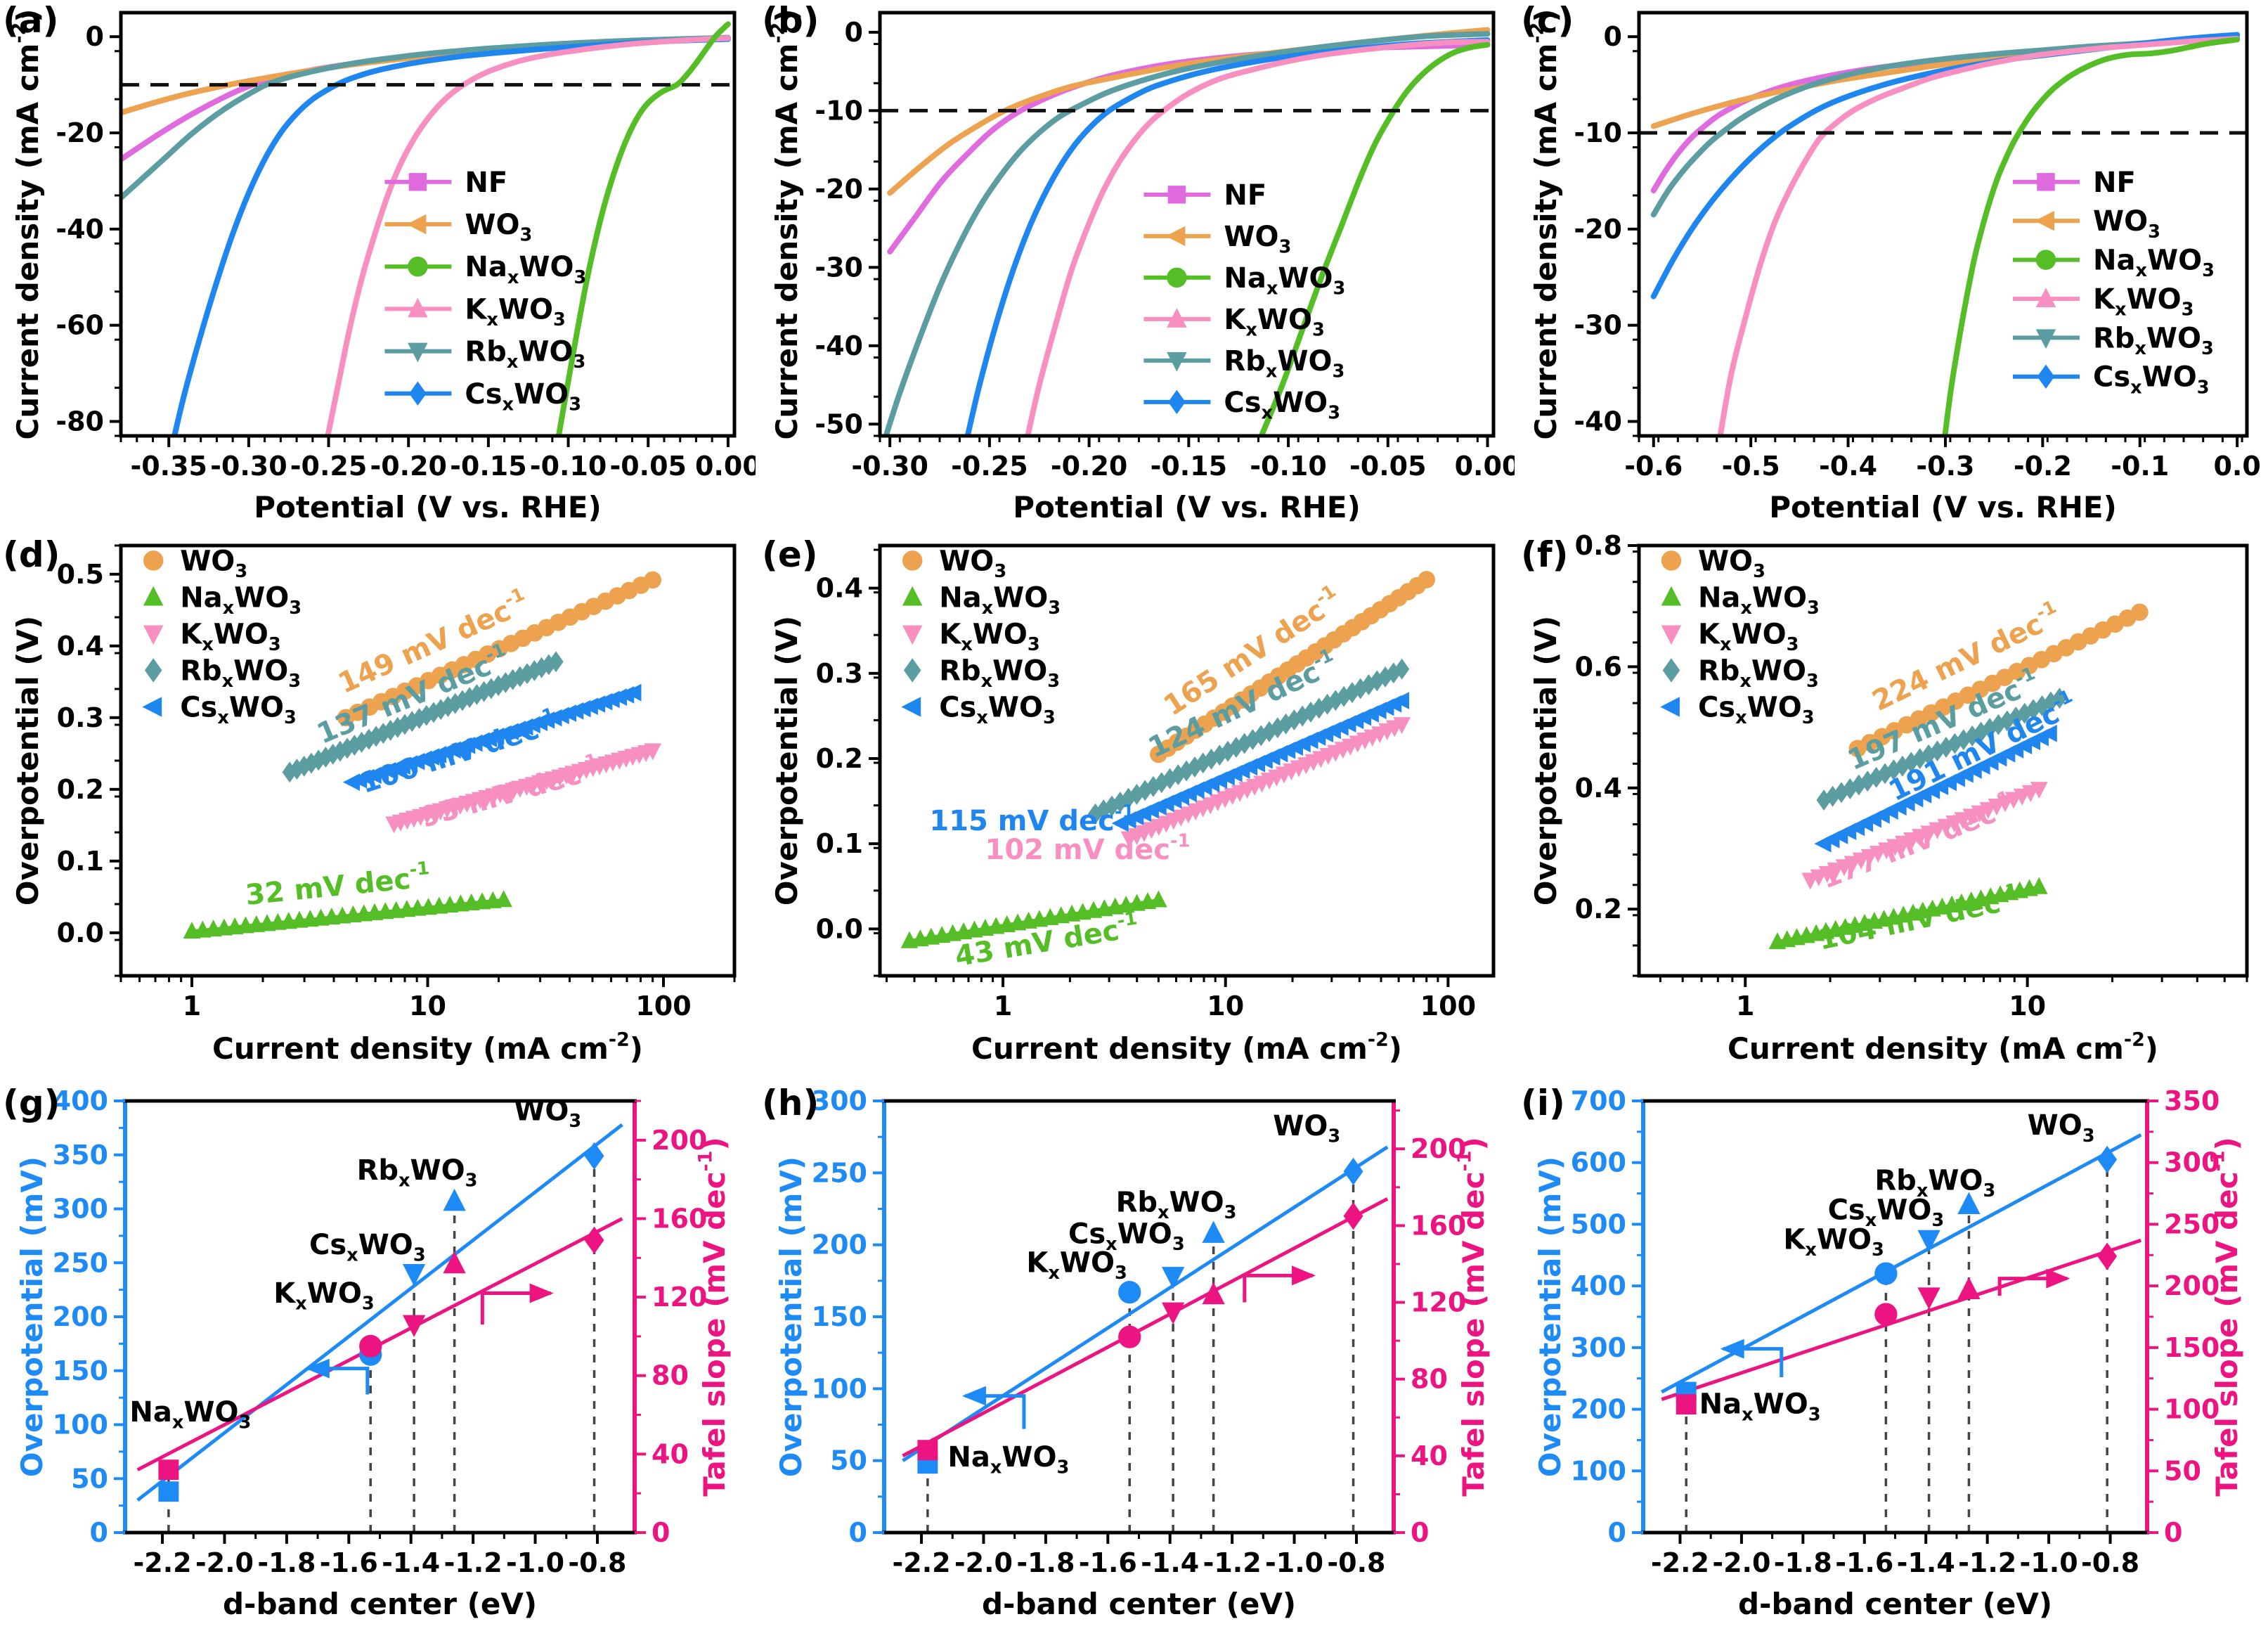 The width and height of the screenshot is (2268, 1631). I want to click on legend-label: KxWO3, so click(1748, 636).